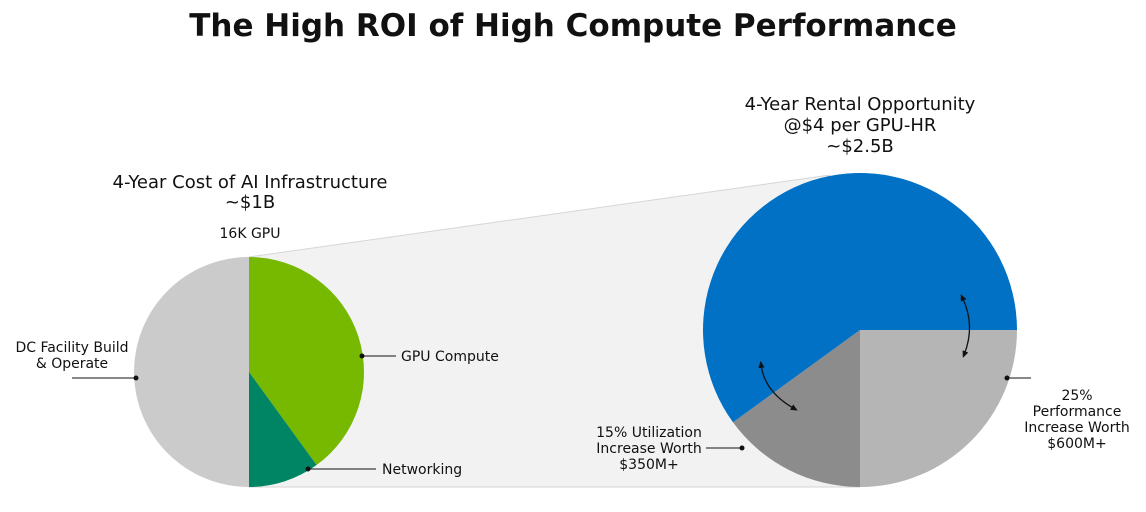 The width and height of the screenshot is (1146, 512). Describe the element at coordinates (1076, 444) in the screenshot. I see `performance-label-line-4: $600M+` at that location.